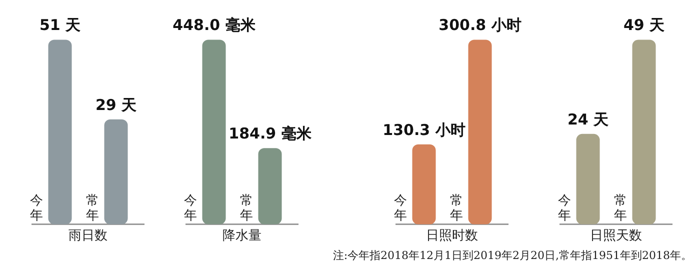 The height and width of the screenshot is (272, 700). Describe the element at coordinates (424, 129) in the screenshot. I see `data-label: 130.3 小时` at that location.